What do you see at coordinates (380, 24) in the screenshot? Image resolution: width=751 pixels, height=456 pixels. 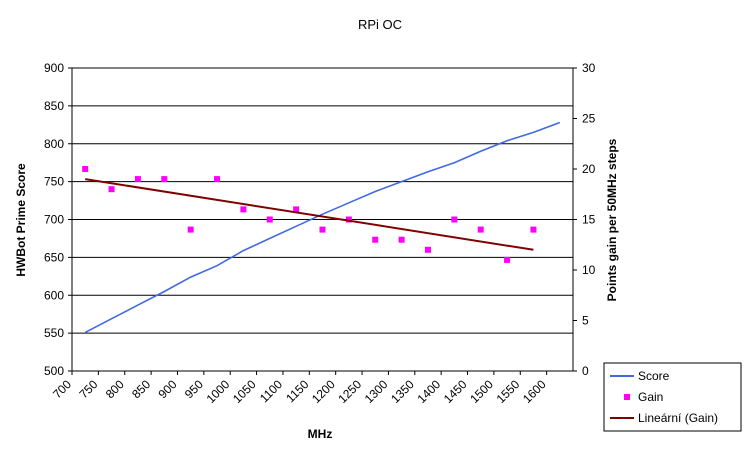 I see `chart-title: RPi OC` at bounding box center [380, 24].